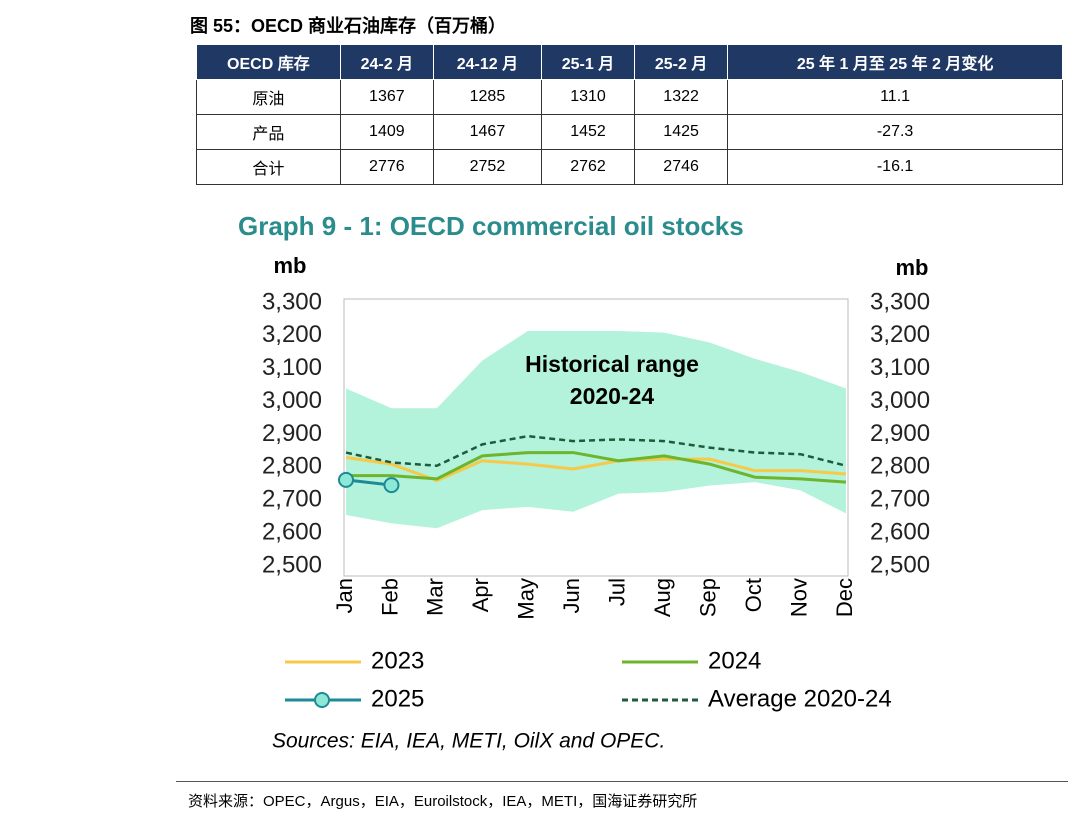 This screenshot has height=816, width=1080. Describe the element at coordinates (681, 62) in the screenshot. I see `column-header: 25-2 月` at that location.